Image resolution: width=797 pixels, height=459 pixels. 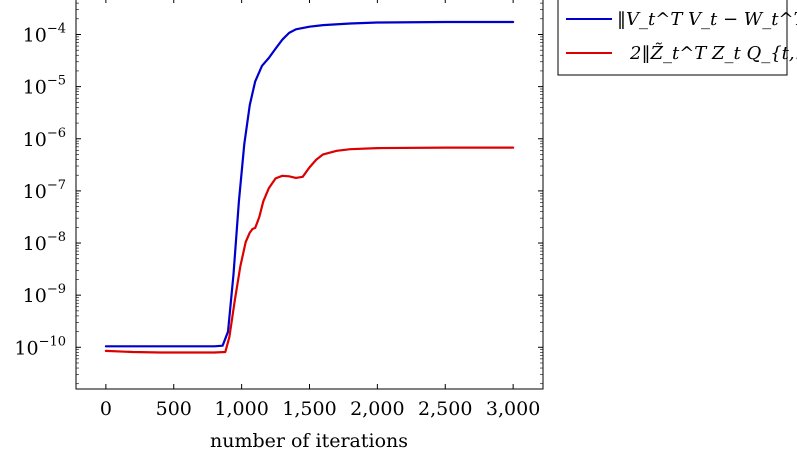 I want to click on x-tick-label: 2,000, so click(x=377, y=409).